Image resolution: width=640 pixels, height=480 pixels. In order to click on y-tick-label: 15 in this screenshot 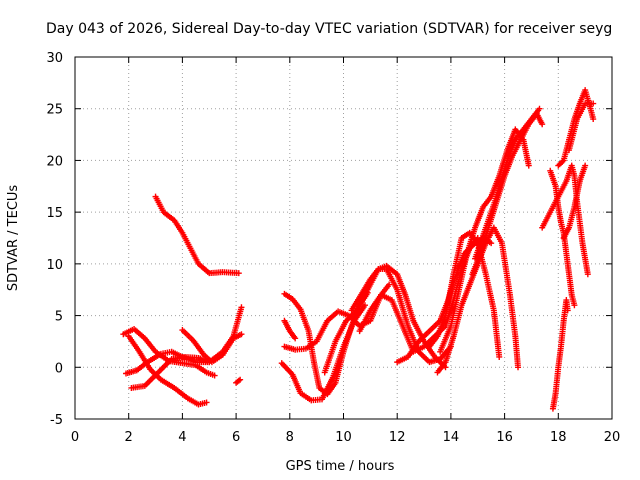, I will do `click(54, 213)`.